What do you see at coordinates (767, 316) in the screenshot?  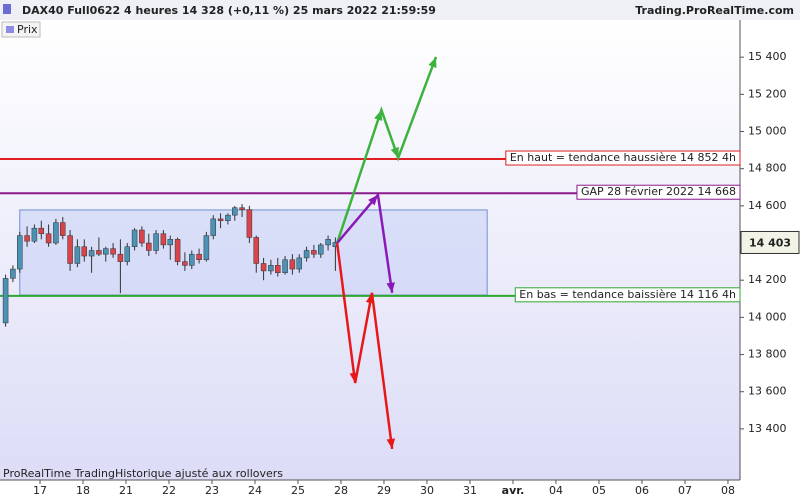 I see `y-tick-label: 14 000` at bounding box center [767, 316].